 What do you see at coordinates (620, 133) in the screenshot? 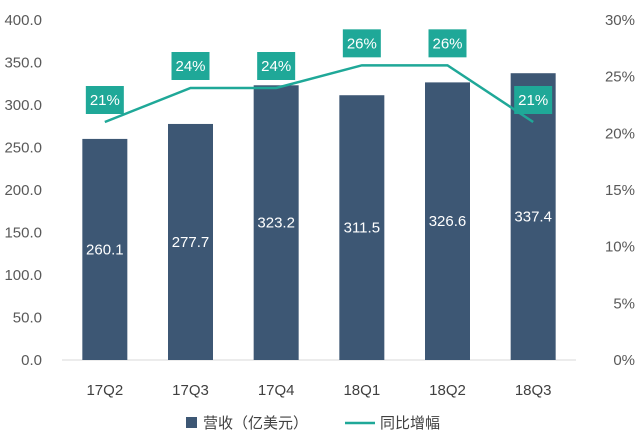
I see `y-right-tick-label: 20%` at bounding box center [620, 133].